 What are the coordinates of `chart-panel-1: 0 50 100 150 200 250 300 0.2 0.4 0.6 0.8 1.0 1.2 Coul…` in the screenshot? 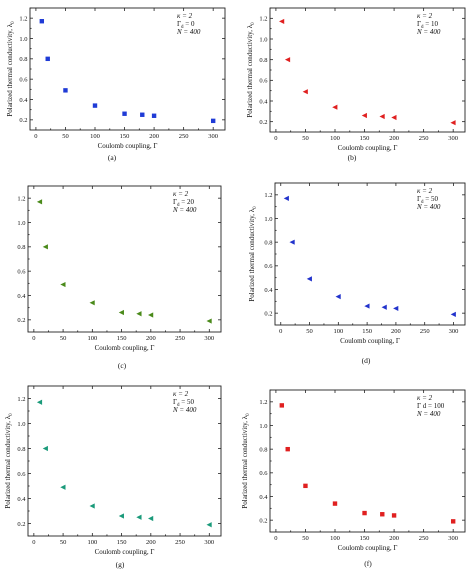 It's located at (116, 84).